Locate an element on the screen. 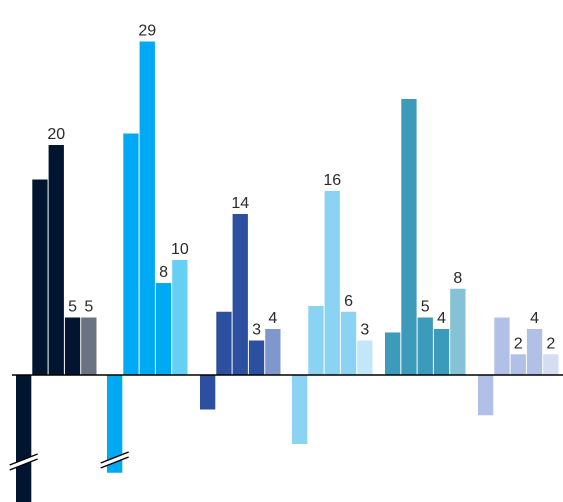 This screenshot has width=563, height=502. data-label-g2-4: 8 is located at coordinates (163, 272).